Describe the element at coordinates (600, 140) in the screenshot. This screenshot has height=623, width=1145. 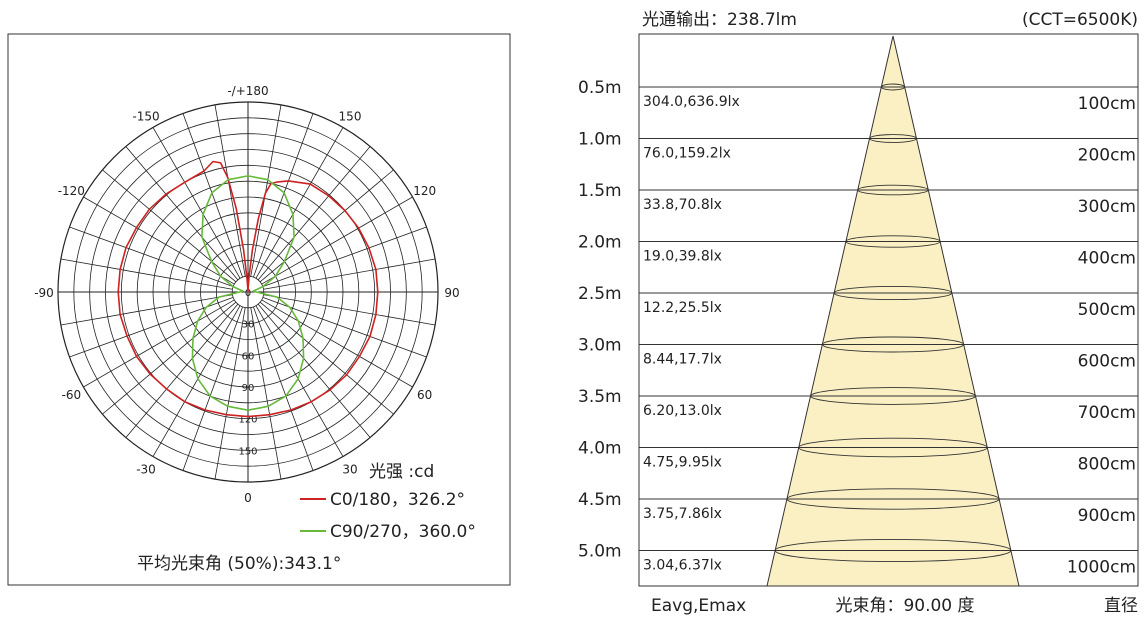
I see `distance-label: 1.0m` at that location.